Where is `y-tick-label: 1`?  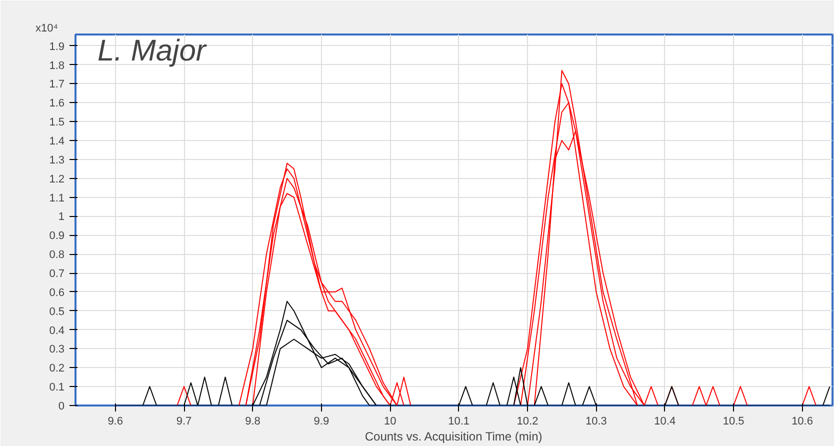 y-tick-label: 1 is located at coordinates (61, 217).